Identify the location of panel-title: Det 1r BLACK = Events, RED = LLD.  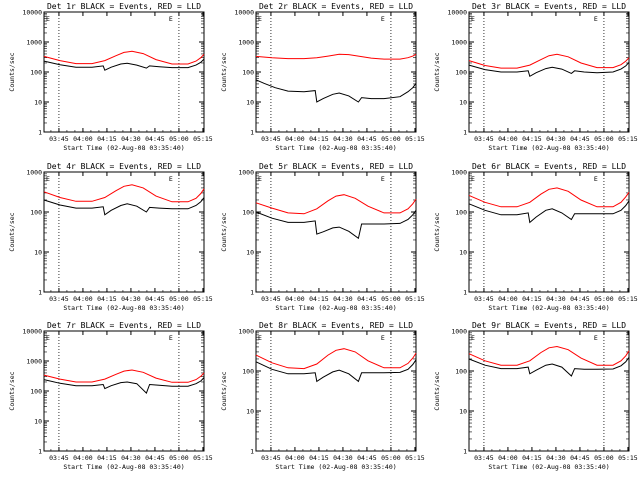
(124, 6).